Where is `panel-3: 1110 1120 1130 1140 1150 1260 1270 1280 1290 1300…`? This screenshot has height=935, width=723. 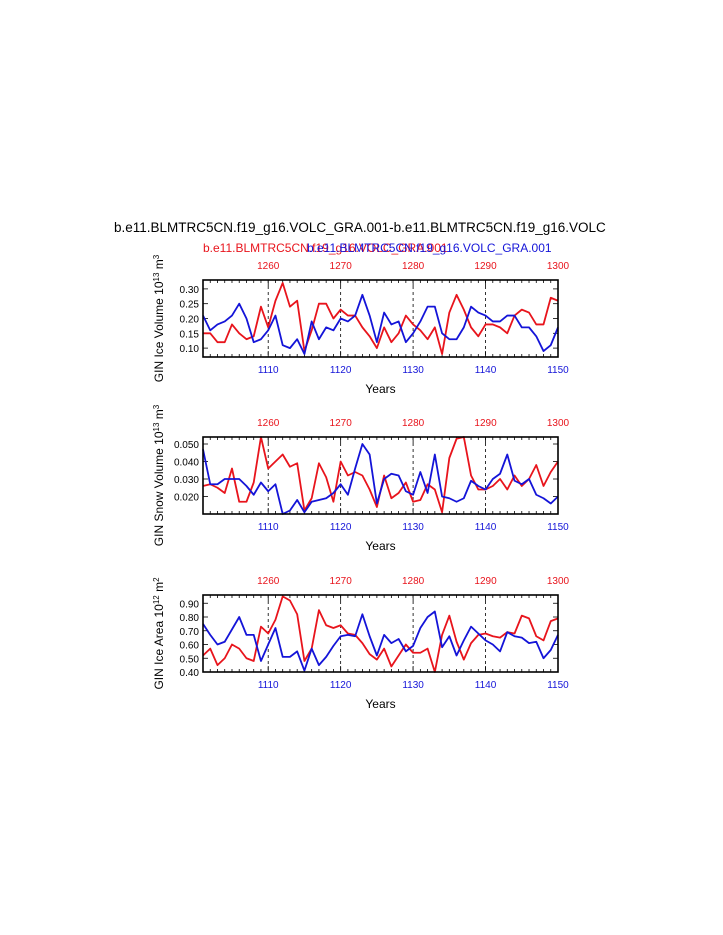
panel-3: 1110 1120 1130 1140 1150 1260 1270 1280 1290 1300… is located at coordinates (361, 643).